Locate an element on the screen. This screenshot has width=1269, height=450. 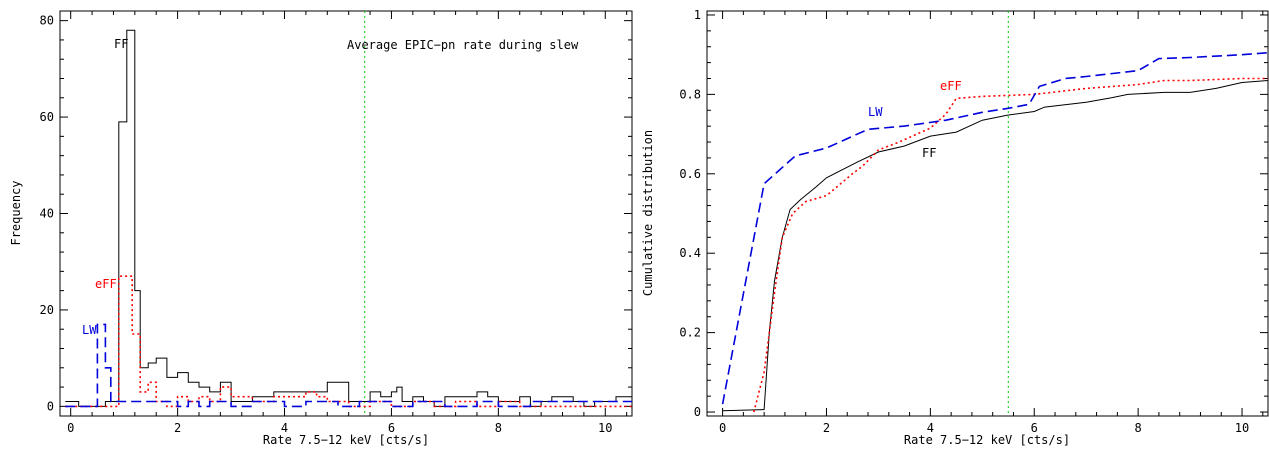
left-y-axis-label: Frequency is located at coordinates (16, 212).